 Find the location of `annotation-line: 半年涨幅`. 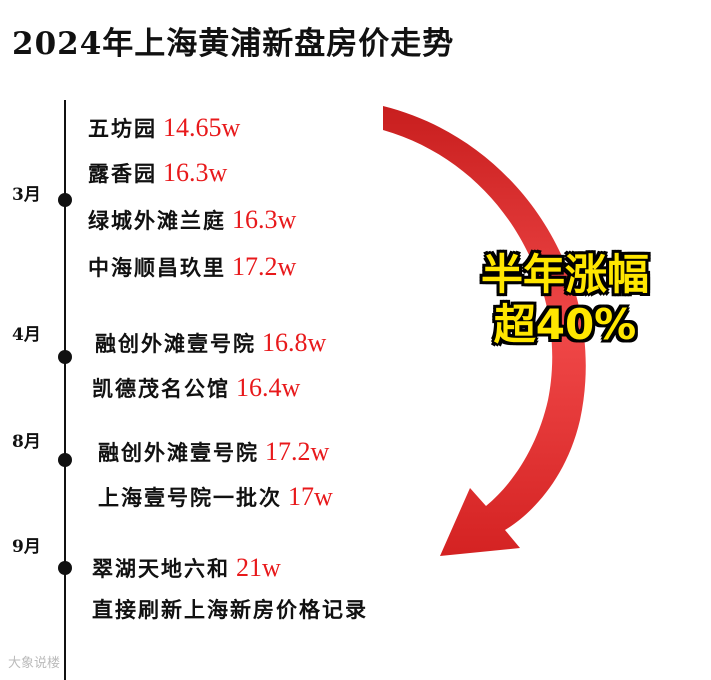

annotation-line: 半年涨幅 is located at coordinates (564, 274).